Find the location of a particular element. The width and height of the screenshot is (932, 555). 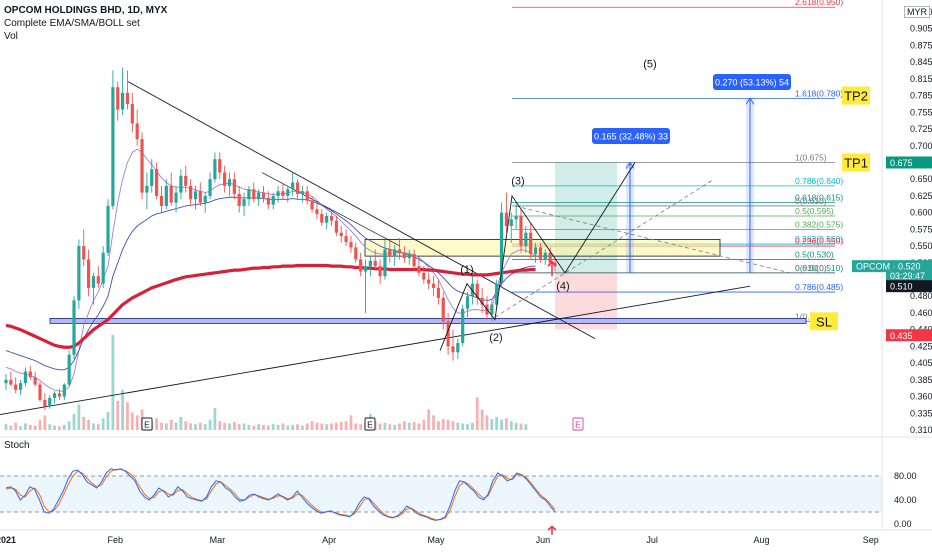

fib-level-label: 0(0.510) is located at coordinates (811, 268).